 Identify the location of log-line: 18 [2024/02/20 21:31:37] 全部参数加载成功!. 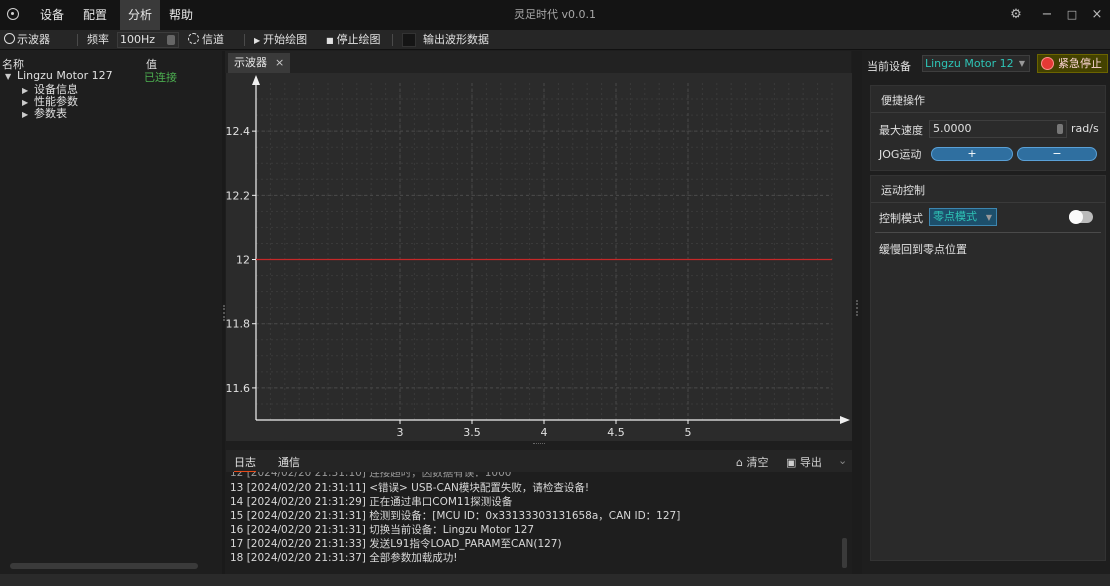
(344, 558).